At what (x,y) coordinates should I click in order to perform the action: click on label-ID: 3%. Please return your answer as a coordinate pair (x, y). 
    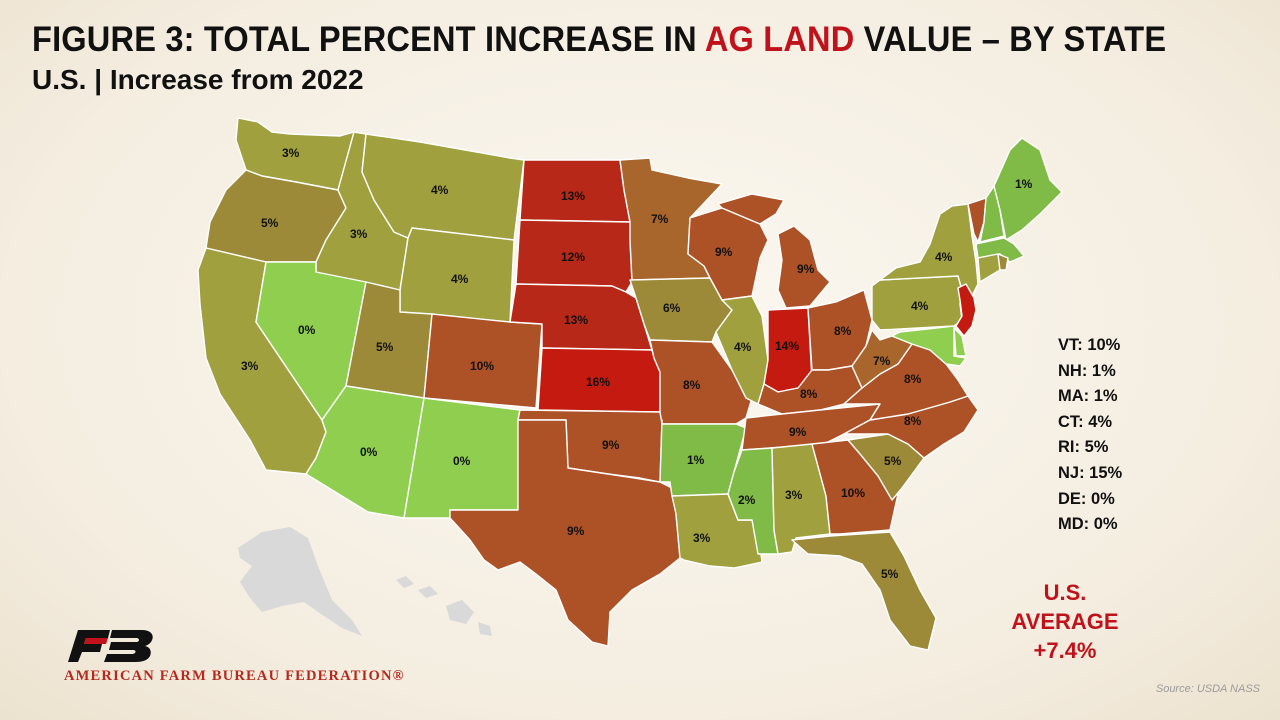
    Looking at the image, I should click on (359, 234).